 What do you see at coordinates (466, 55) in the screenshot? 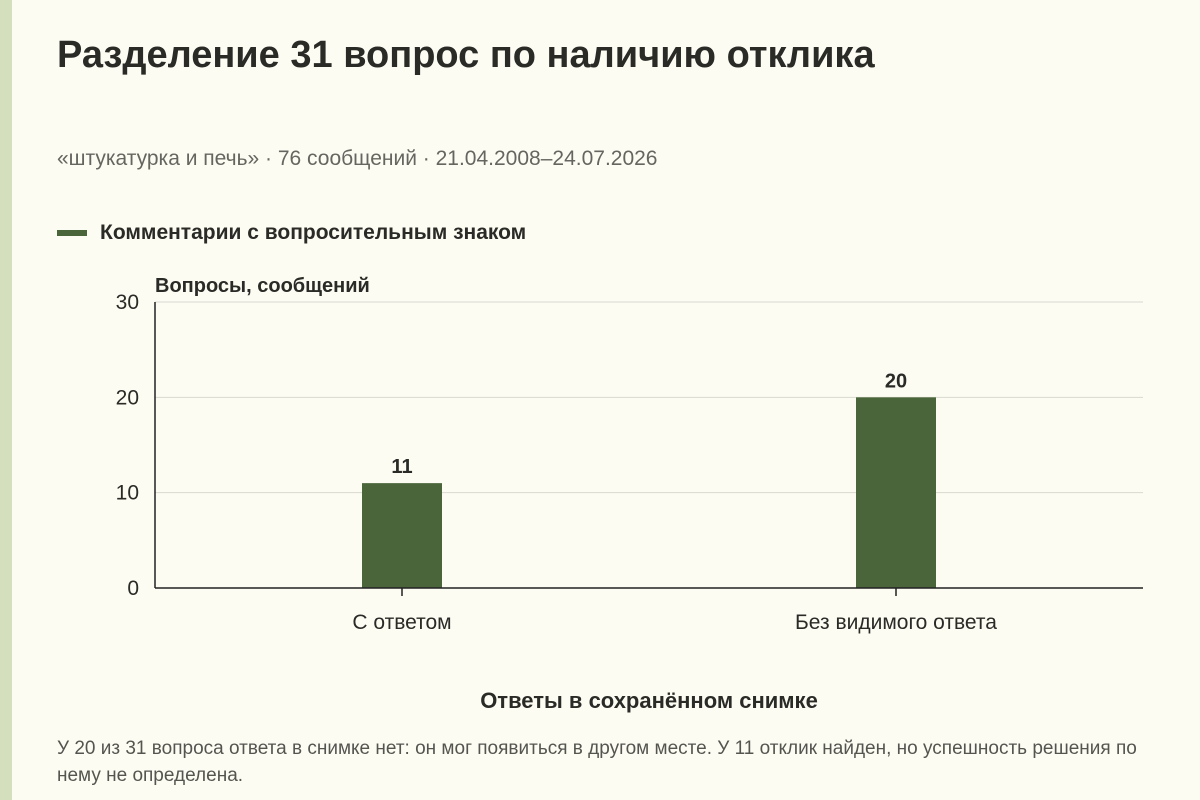
I see `page-title: Разделение 31 вопрос по наличию отклика` at bounding box center [466, 55].